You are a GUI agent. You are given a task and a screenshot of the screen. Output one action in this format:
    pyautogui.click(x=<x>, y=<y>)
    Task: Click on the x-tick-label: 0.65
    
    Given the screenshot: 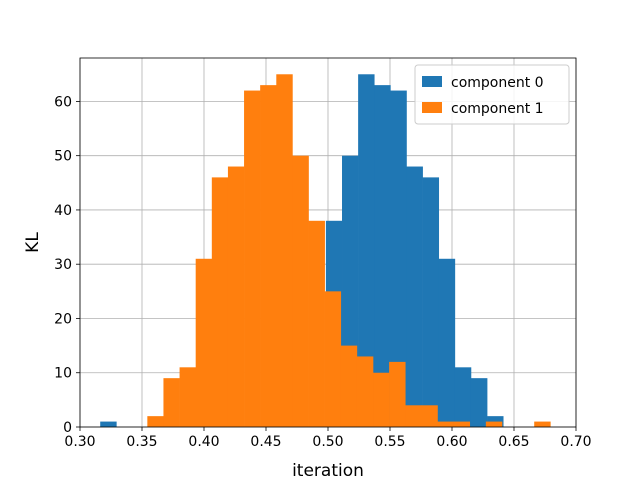 What is the action you would take?
    pyautogui.click(x=513, y=442)
    